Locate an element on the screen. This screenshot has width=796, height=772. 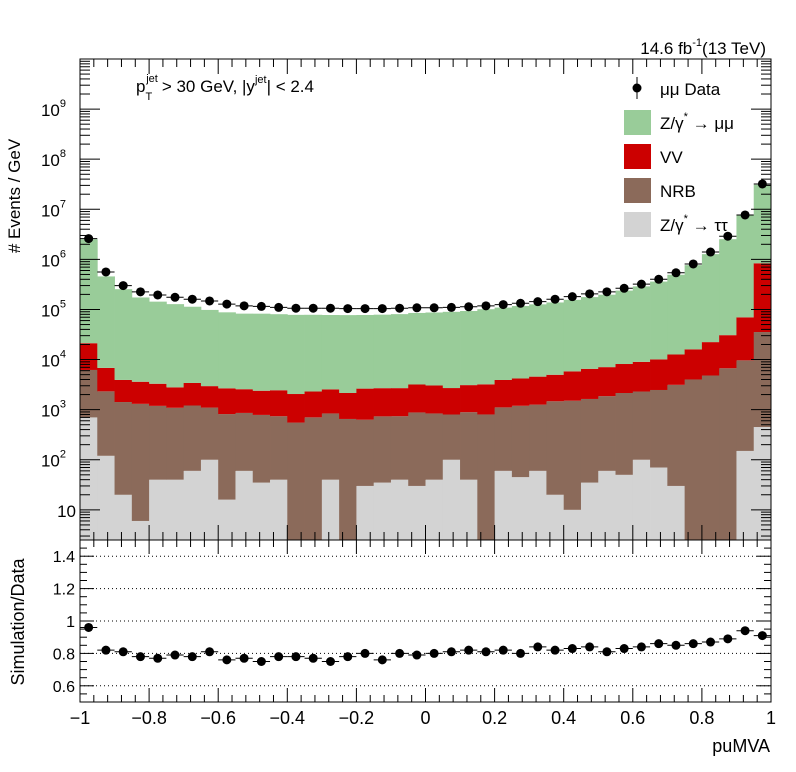
legend-swatch-ztautau is located at coordinates (637, 224).